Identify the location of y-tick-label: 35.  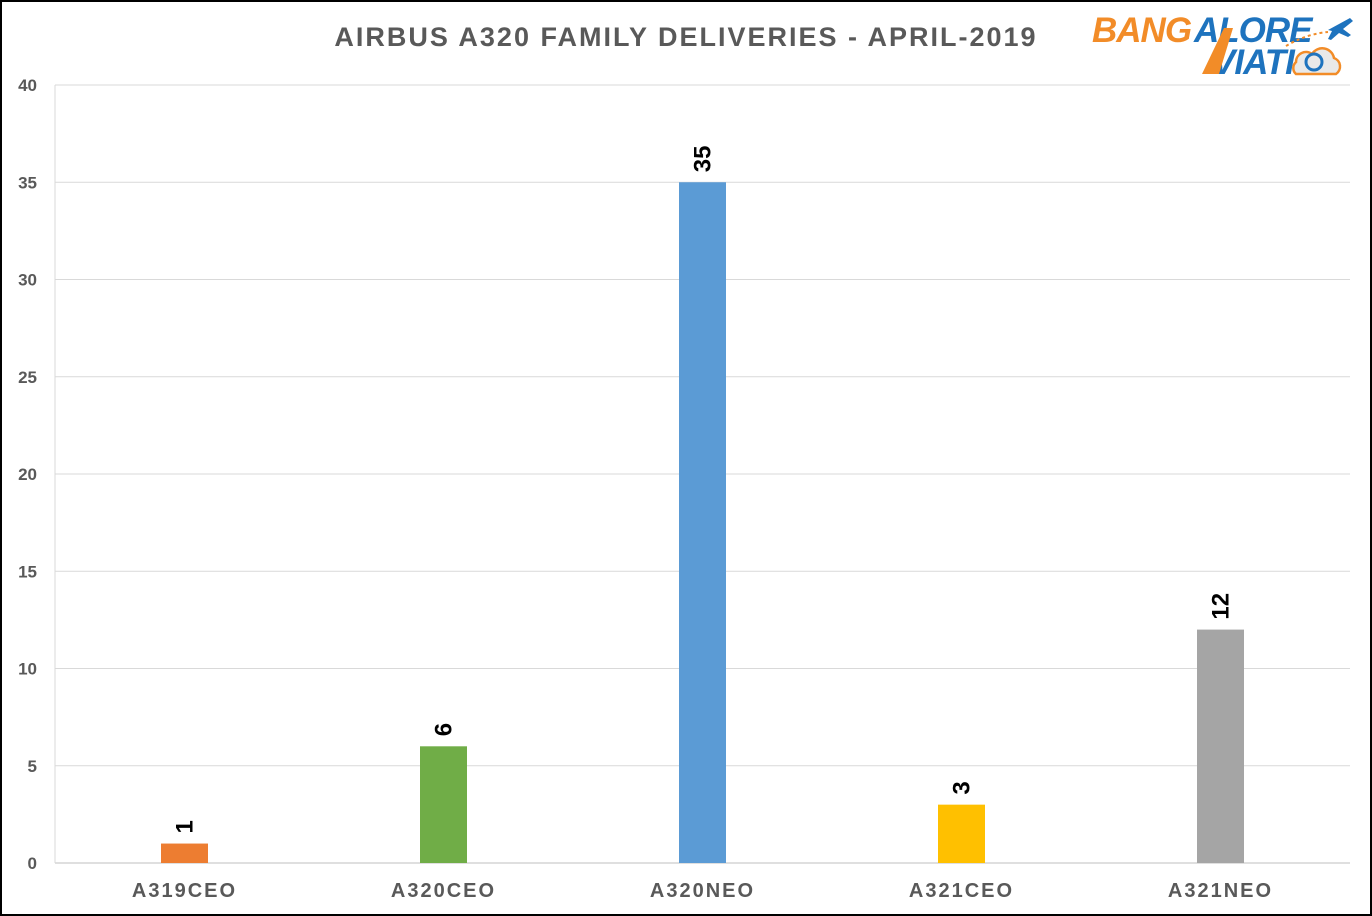
(27, 182).